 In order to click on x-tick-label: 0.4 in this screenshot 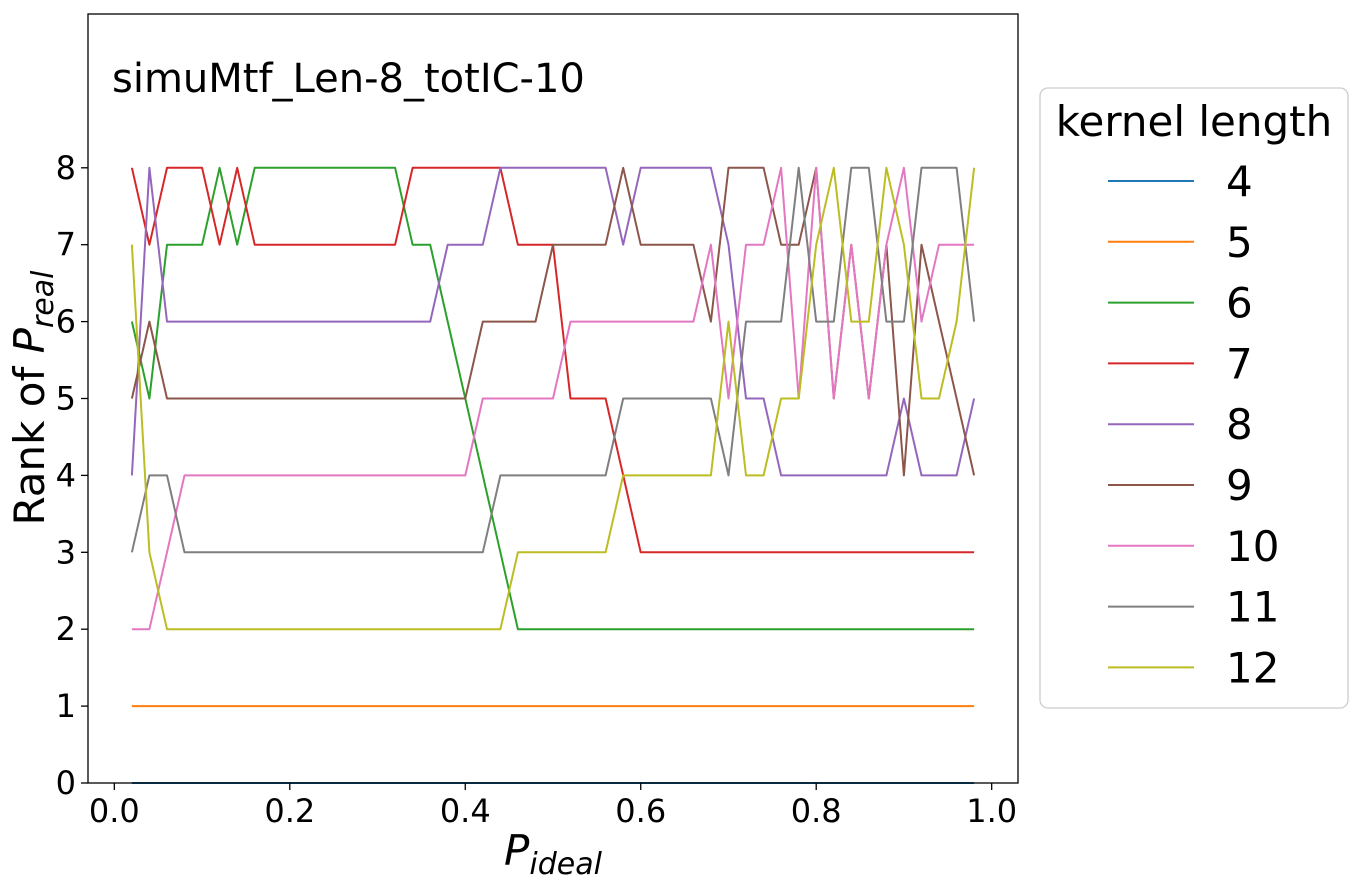, I will do `click(465, 811)`.